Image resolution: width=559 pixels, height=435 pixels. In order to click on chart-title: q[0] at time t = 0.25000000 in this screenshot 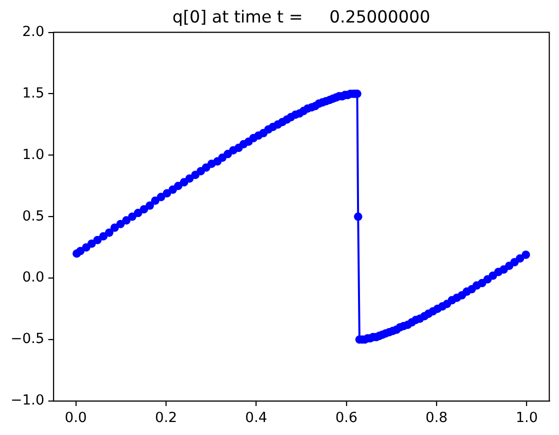, I will do `click(301, 16)`.